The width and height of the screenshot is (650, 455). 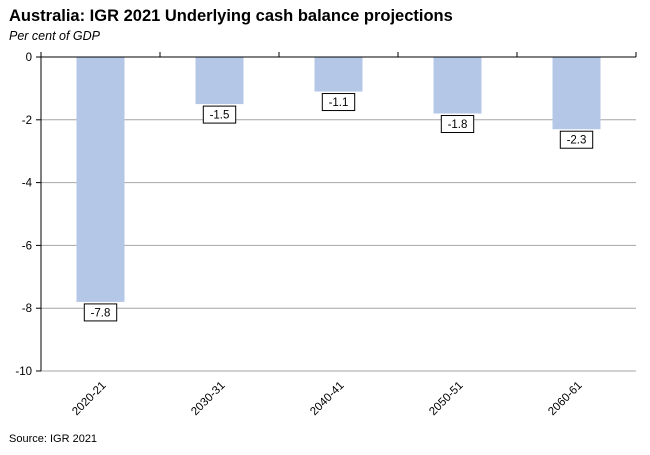 What do you see at coordinates (565, 399) in the screenshot?
I see `x-tick-label: 2060-61` at bounding box center [565, 399].